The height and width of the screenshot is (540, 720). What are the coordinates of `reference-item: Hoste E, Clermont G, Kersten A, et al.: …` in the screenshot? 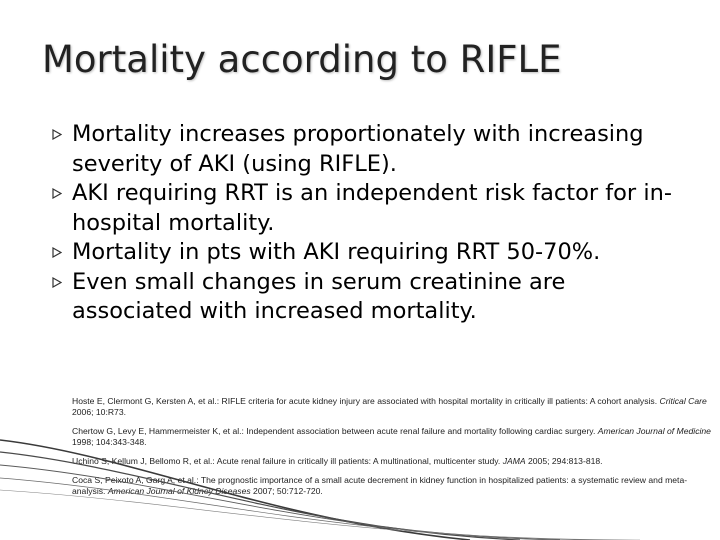 It's located at (389, 406).